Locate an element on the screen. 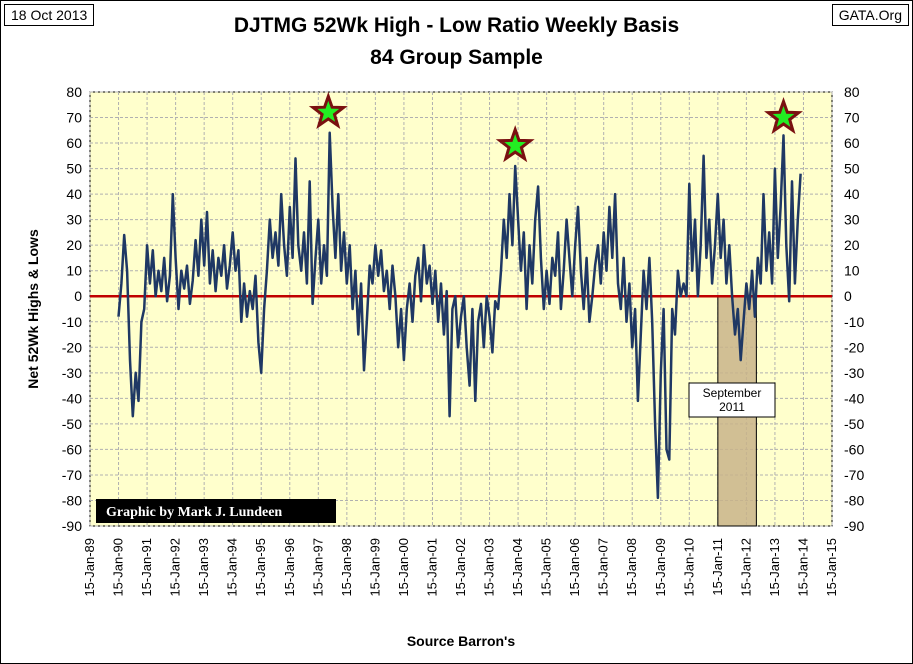 The image size is (913, 664). y-tick-label-left: -70 is located at coordinates (72, 475).